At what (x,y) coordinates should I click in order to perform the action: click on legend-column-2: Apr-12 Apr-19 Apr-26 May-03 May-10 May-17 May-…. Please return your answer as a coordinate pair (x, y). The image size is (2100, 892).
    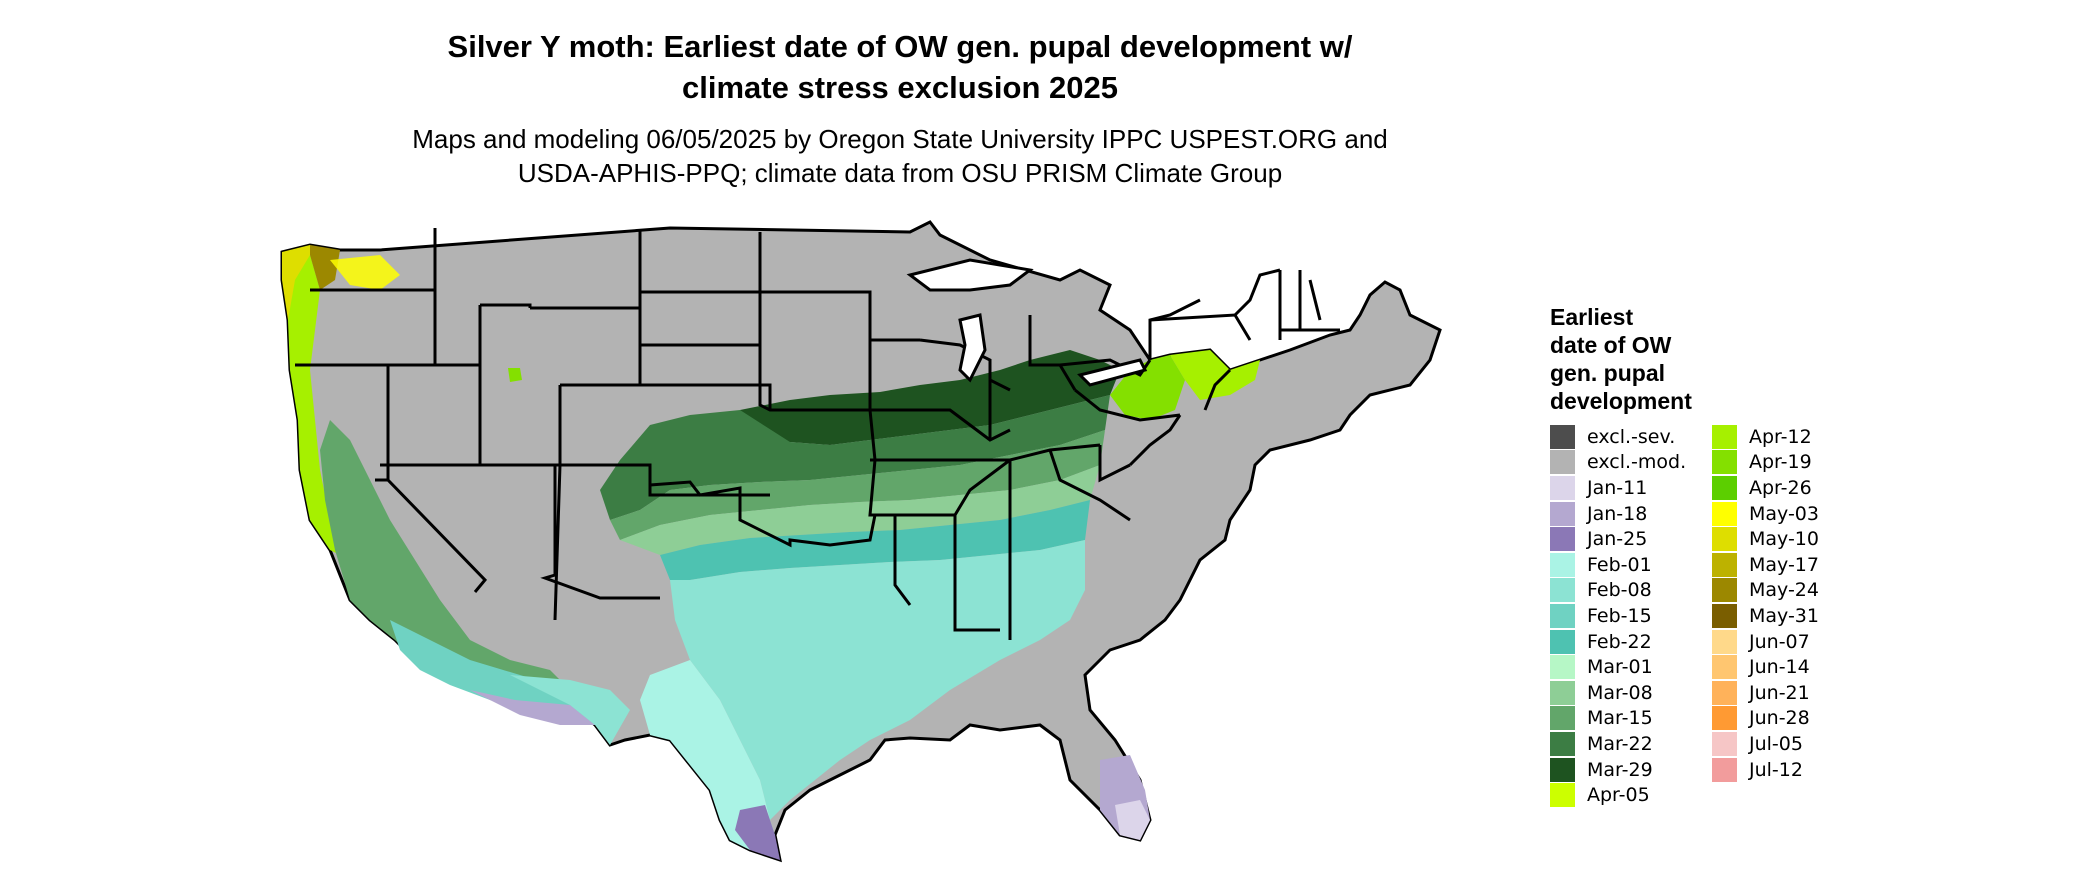
    Looking at the image, I should click on (1765, 603).